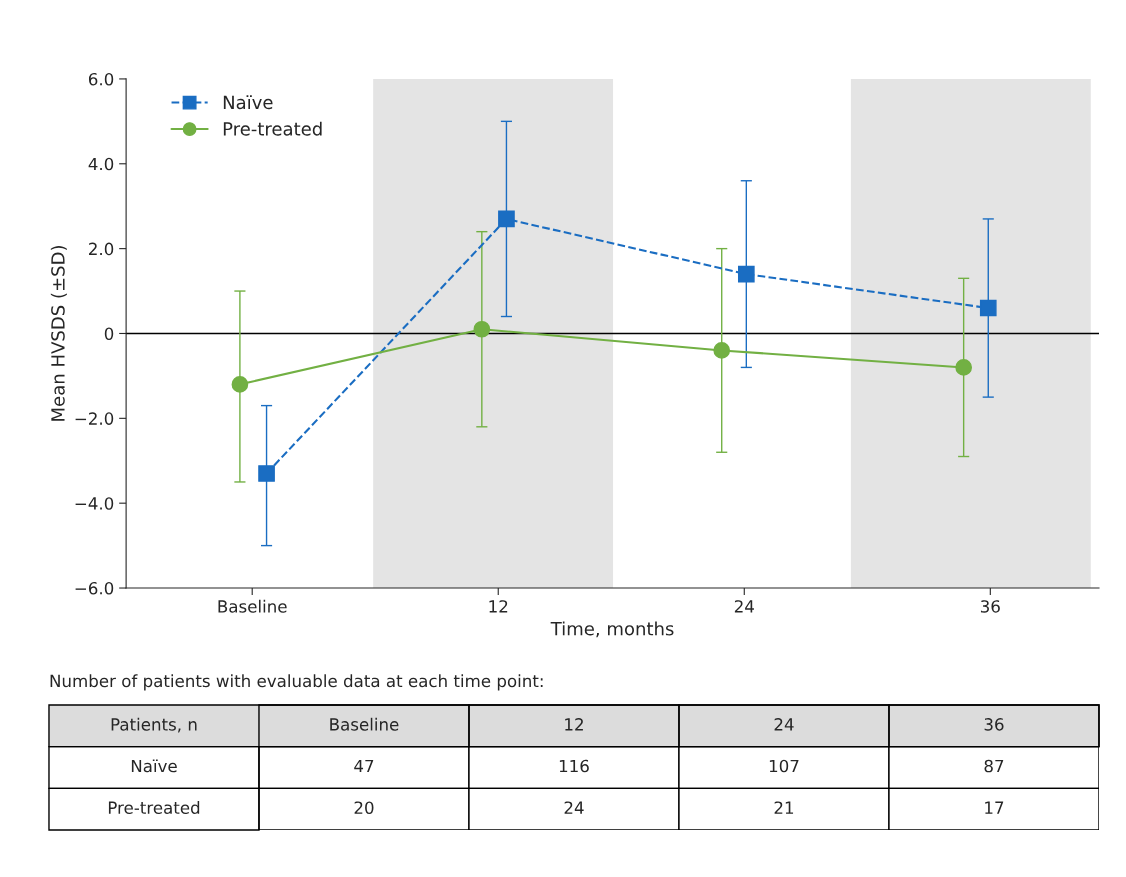  What do you see at coordinates (58, 333) in the screenshot?
I see `y-axis-title: Mean HVSDS (±SD)` at bounding box center [58, 333].